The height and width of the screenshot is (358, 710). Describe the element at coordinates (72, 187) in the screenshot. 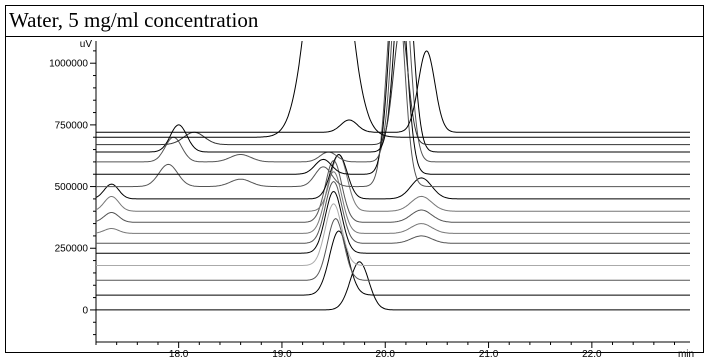

I see `y-tick-label: 500000` at that location.